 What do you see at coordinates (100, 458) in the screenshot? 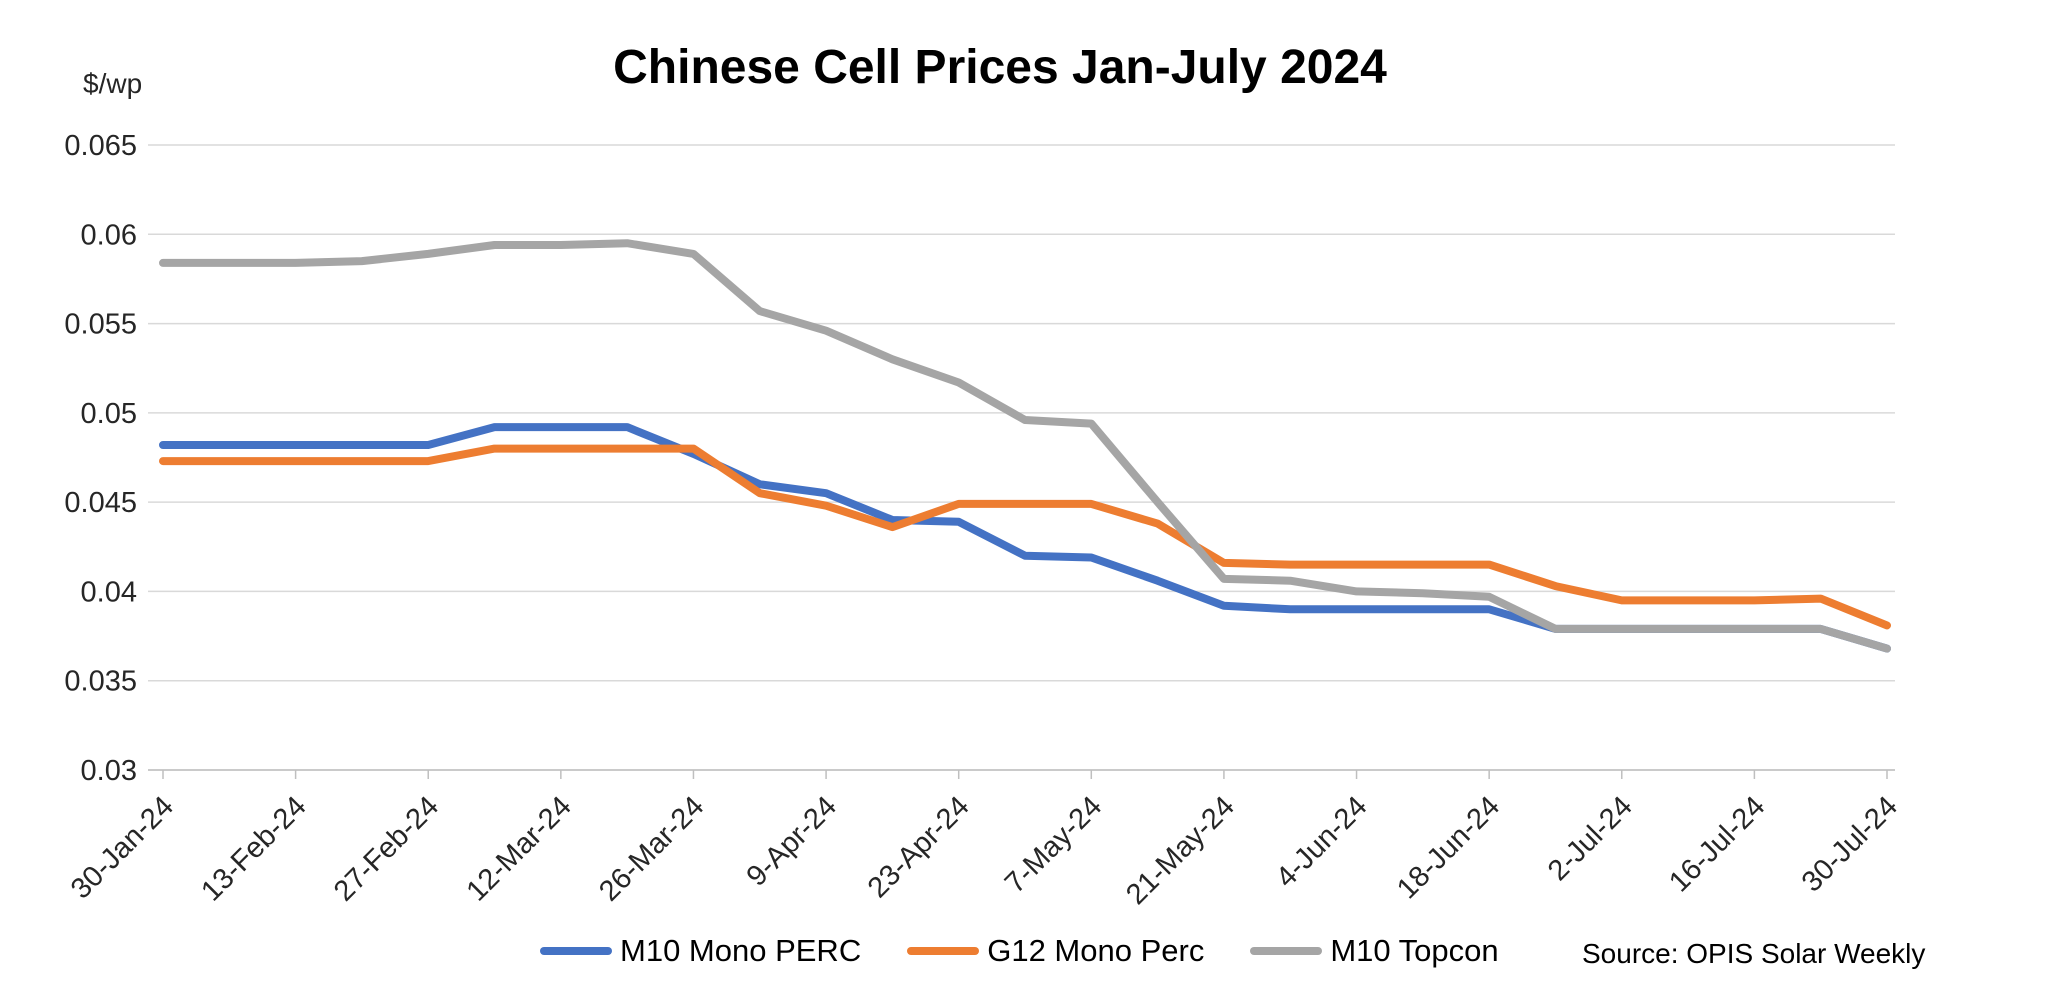
I see `y-axis-tick-labels: 0.065 0.06 0.055 0.05 0.045 0.04 0.035 0.03` at bounding box center [100, 458].